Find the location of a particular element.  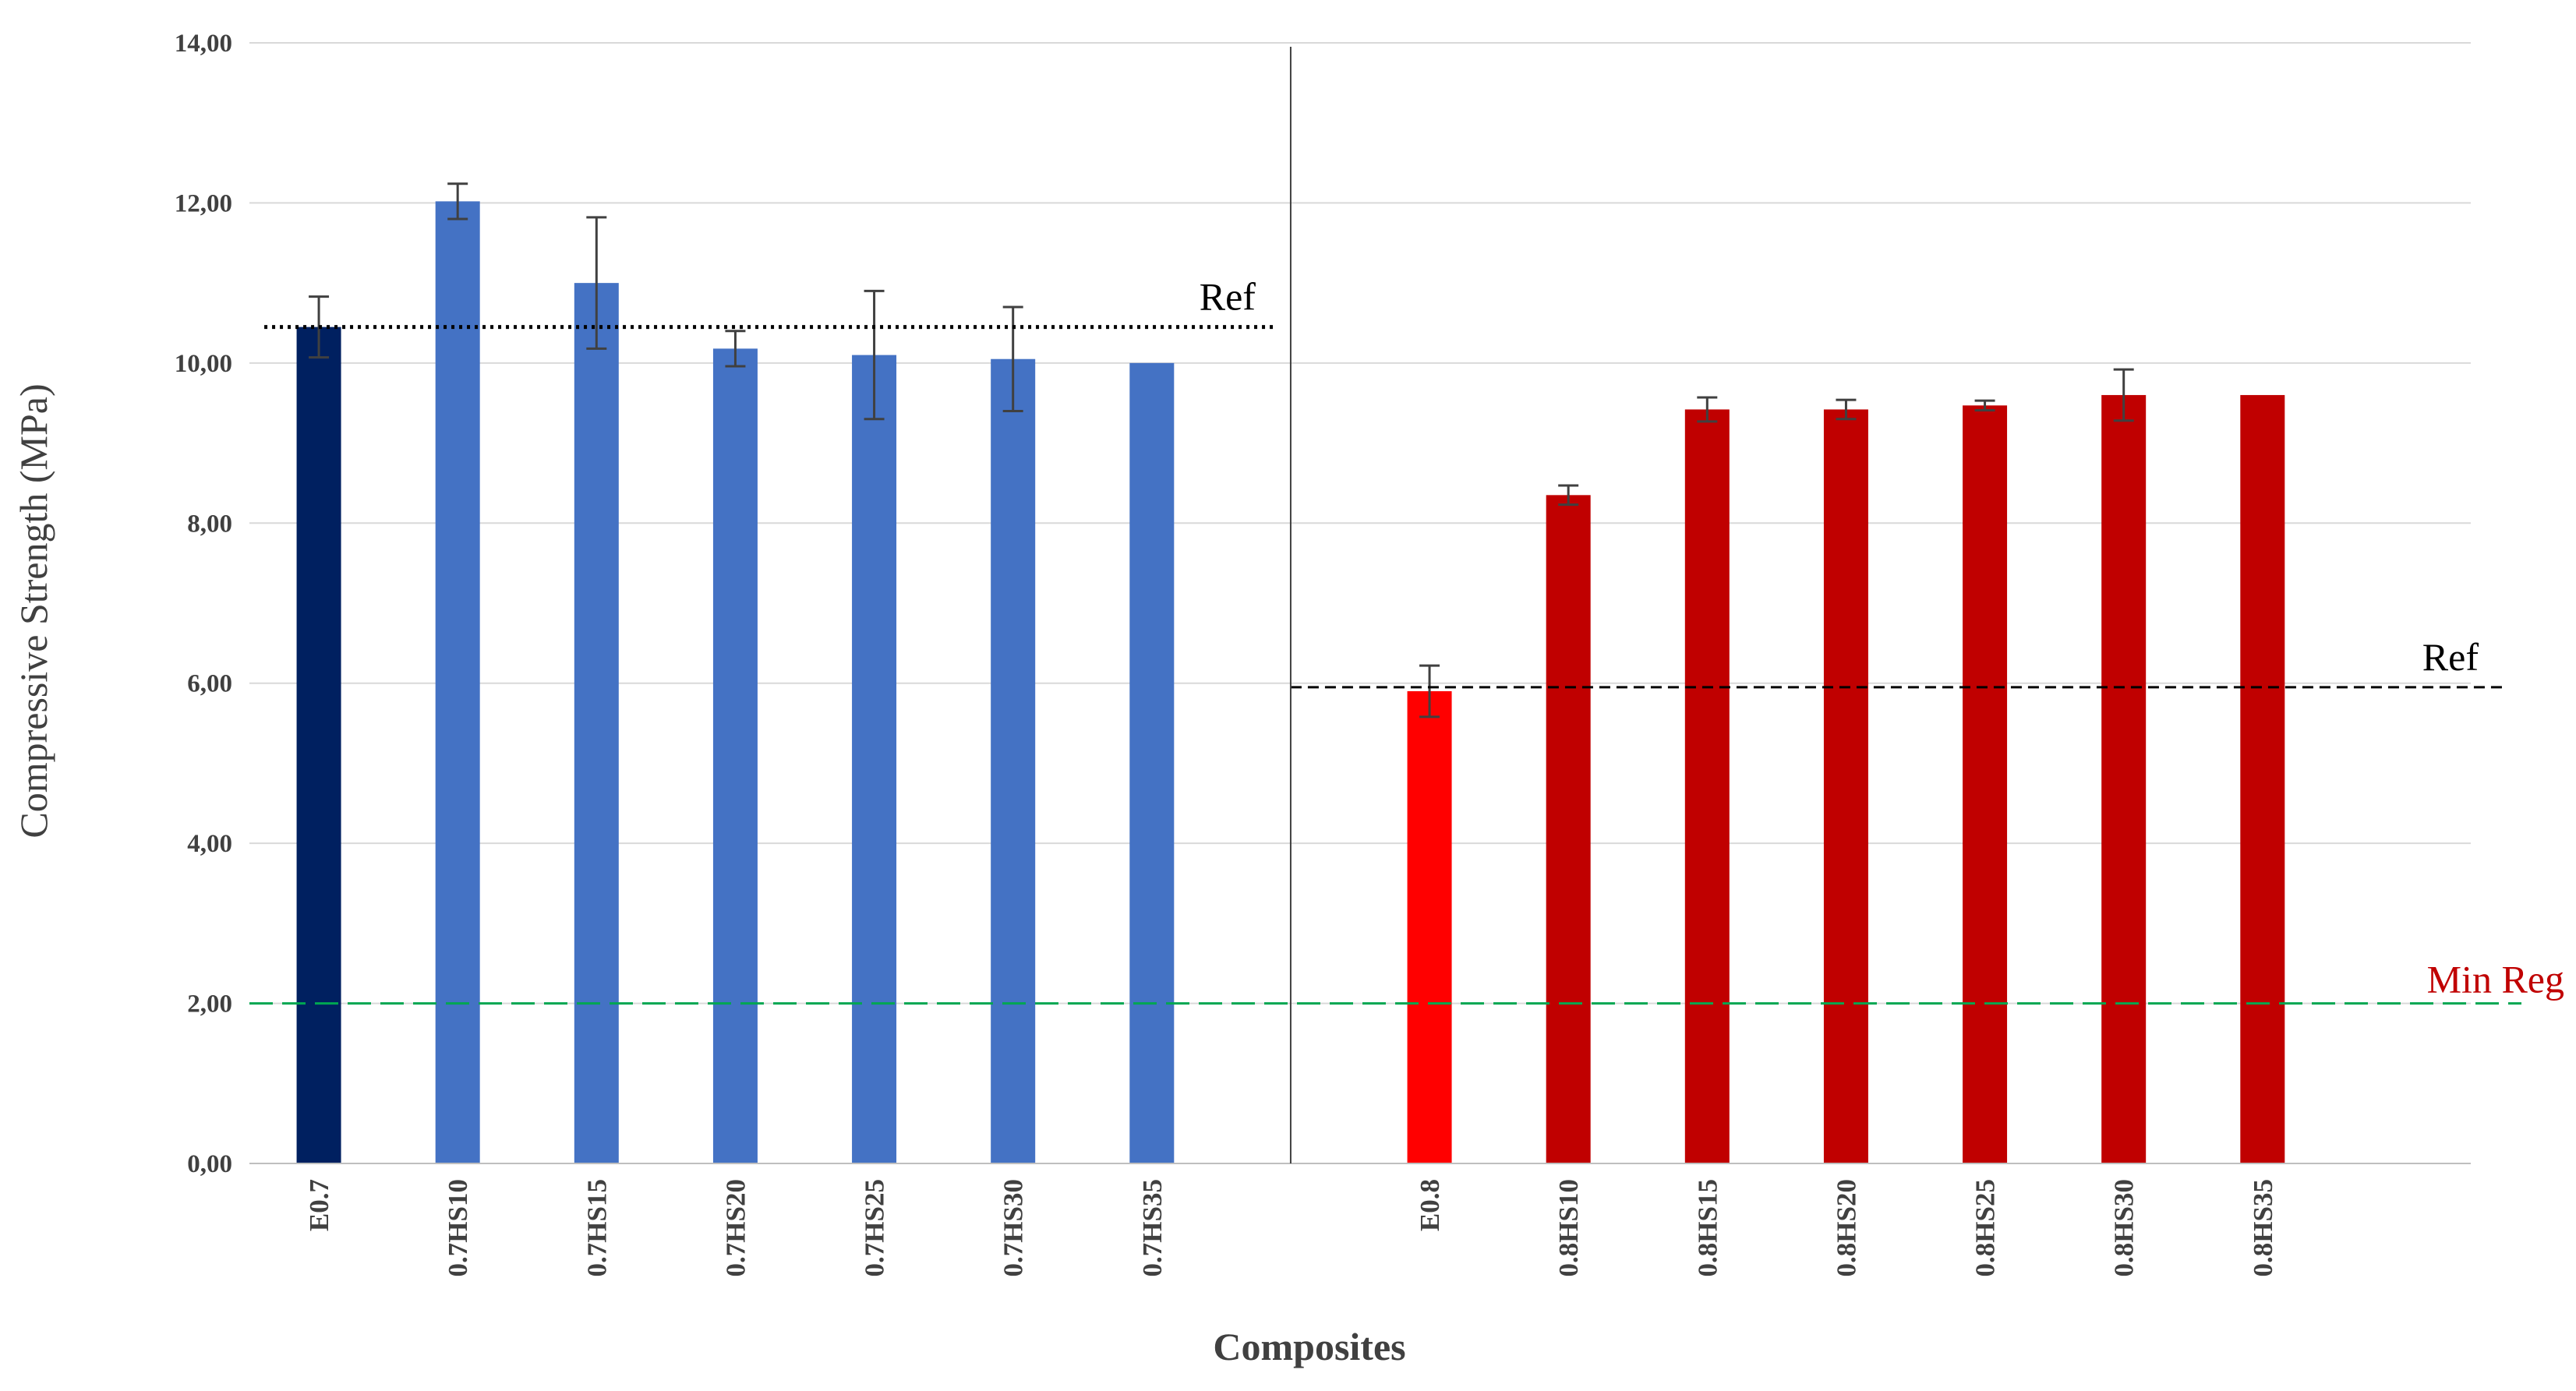

reference-line-3: Min Reg is located at coordinates (1406, 982).